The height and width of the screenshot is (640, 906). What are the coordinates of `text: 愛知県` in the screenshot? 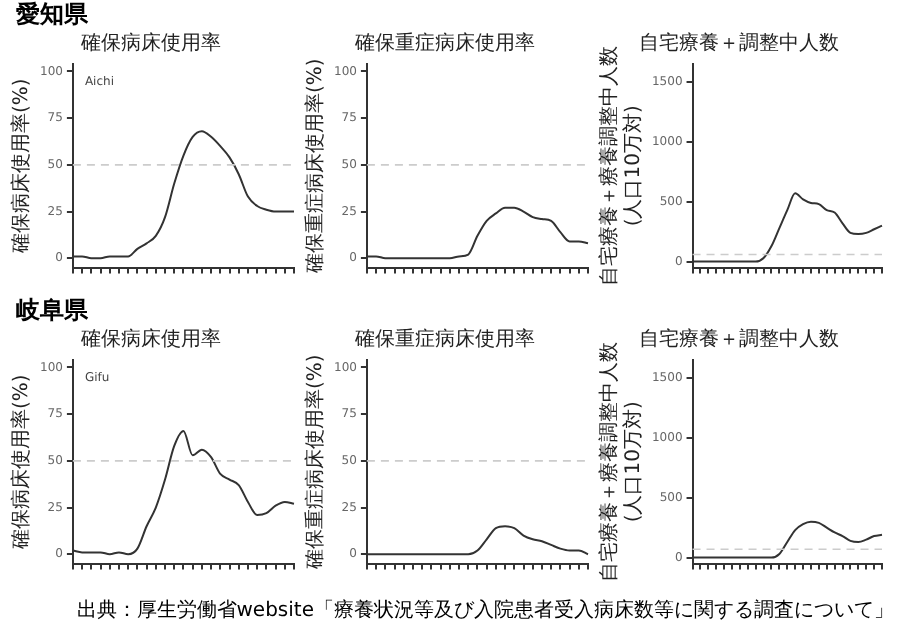 It's located at (52, 14).